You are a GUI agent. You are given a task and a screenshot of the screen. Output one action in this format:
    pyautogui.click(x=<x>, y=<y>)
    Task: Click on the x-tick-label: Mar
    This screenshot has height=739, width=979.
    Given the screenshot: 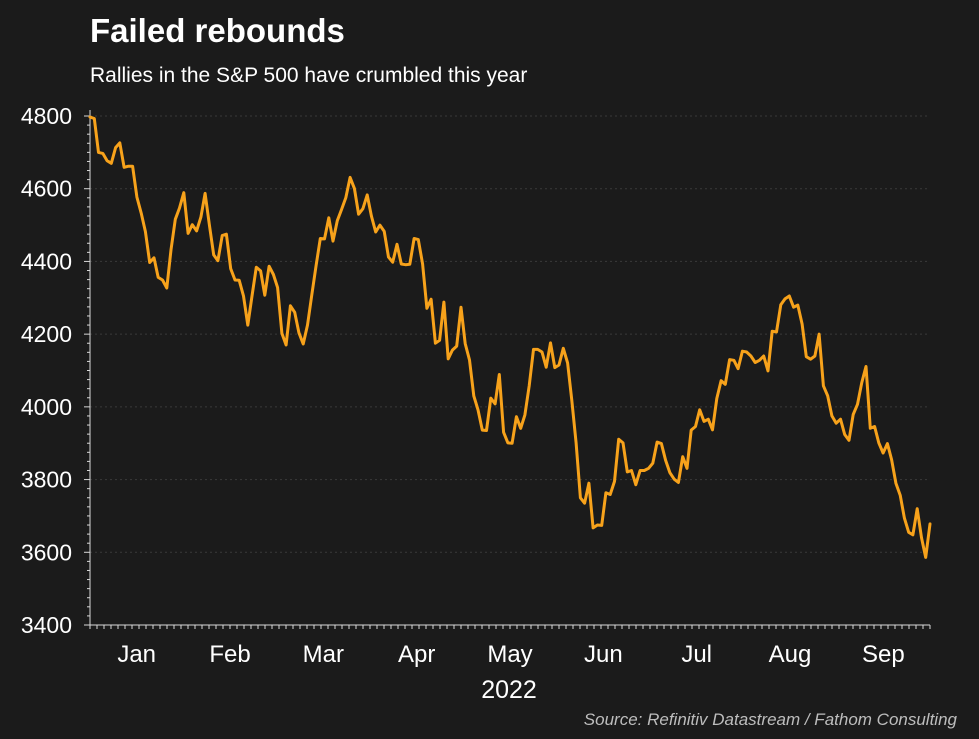 What is the action you would take?
    pyautogui.click(x=323, y=654)
    